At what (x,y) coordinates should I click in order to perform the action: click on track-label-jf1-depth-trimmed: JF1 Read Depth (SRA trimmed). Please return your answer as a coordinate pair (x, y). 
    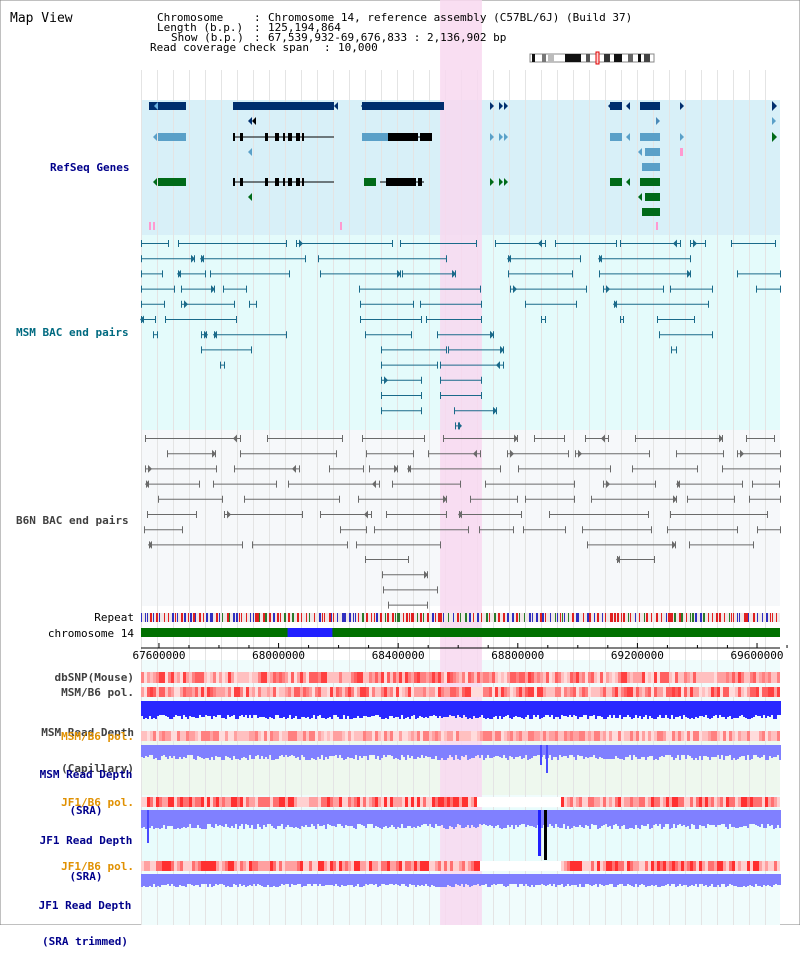
    Looking at the image, I should click on (85, 923).